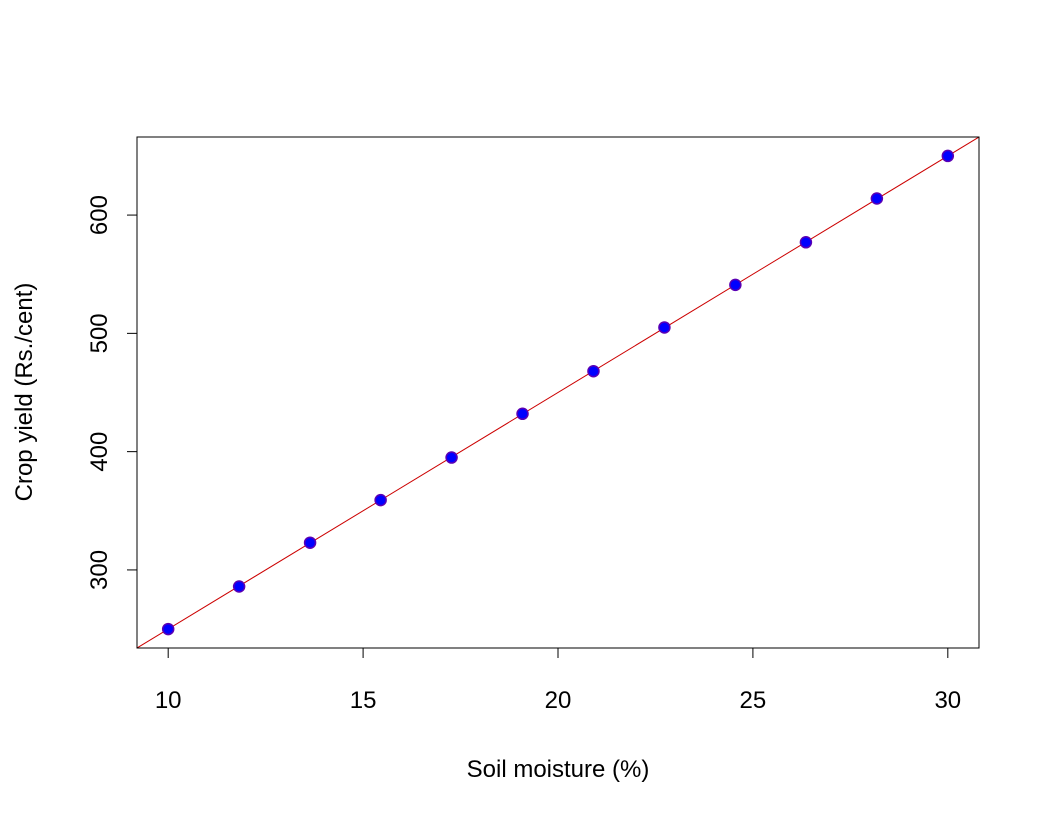  I want to click on y-tick-label: 300, so click(99, 570).